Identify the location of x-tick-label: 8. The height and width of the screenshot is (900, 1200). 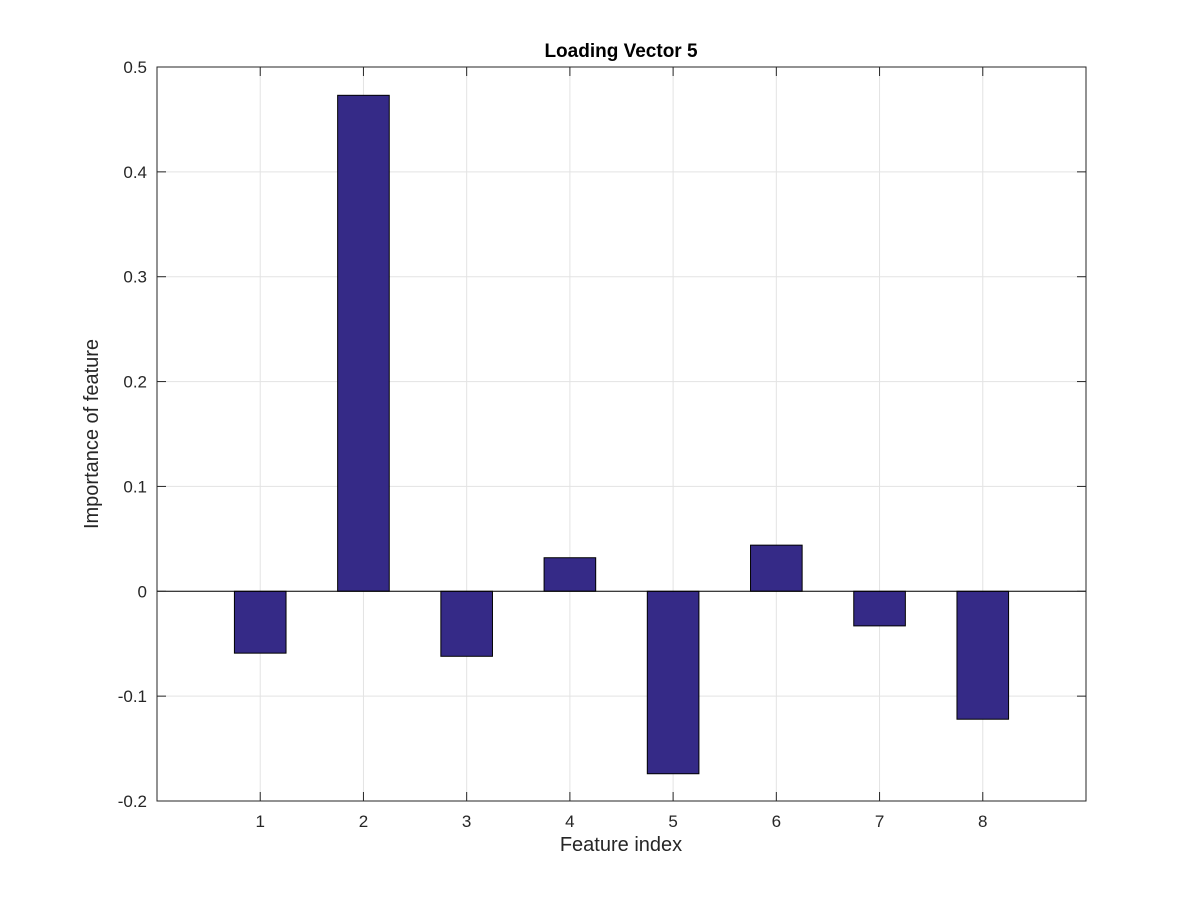
(982, 821).